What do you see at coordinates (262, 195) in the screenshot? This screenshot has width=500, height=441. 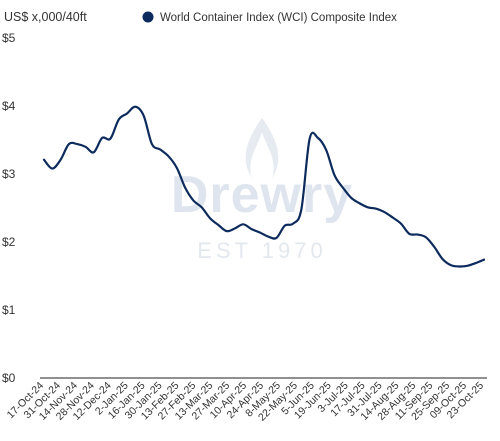 I see `watermark-brand: Drewry` at bounding box center [262, 195].